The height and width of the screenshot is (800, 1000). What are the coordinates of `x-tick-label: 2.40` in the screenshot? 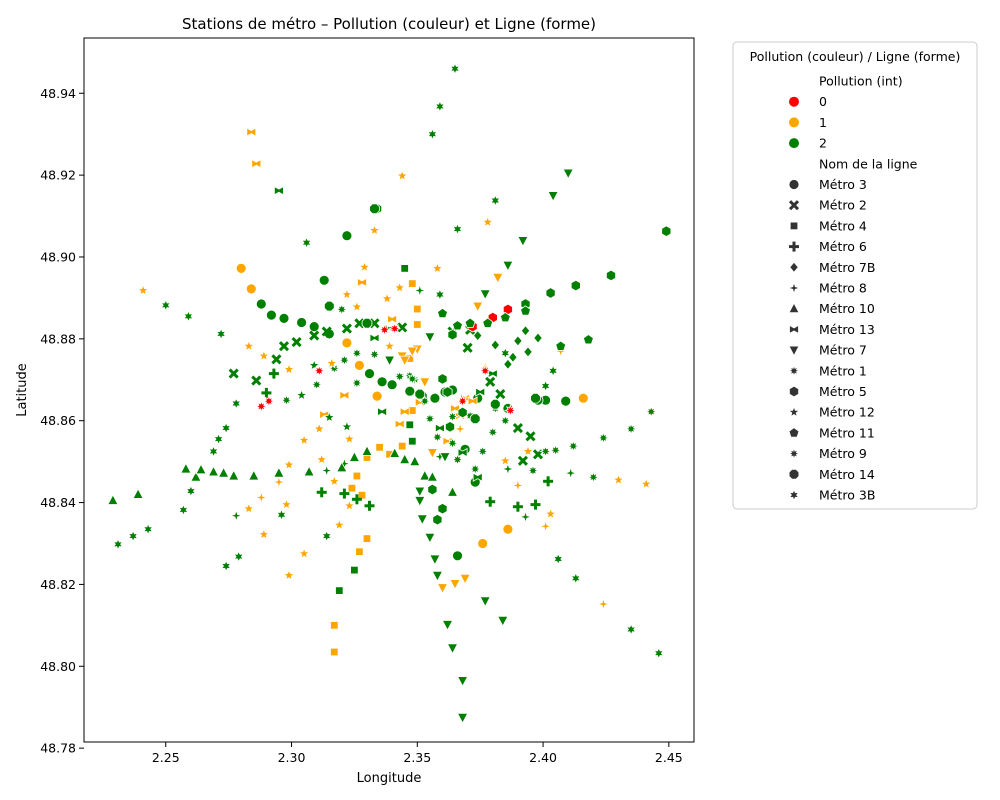 It's located at (543, 757).